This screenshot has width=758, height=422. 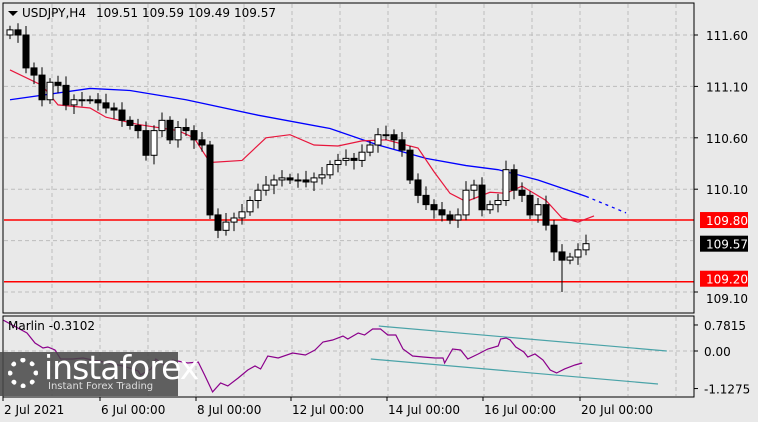 I want to click on price-tag-current, so click(x=724, y=243).